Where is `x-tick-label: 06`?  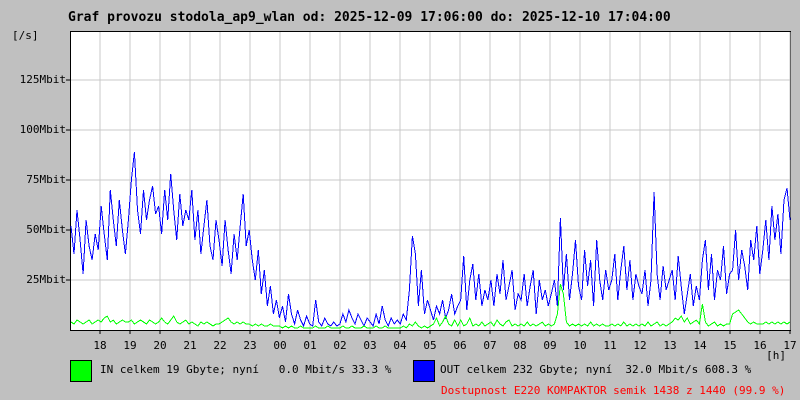
x-tick-label: 06 is located at coordinates (460, 345).